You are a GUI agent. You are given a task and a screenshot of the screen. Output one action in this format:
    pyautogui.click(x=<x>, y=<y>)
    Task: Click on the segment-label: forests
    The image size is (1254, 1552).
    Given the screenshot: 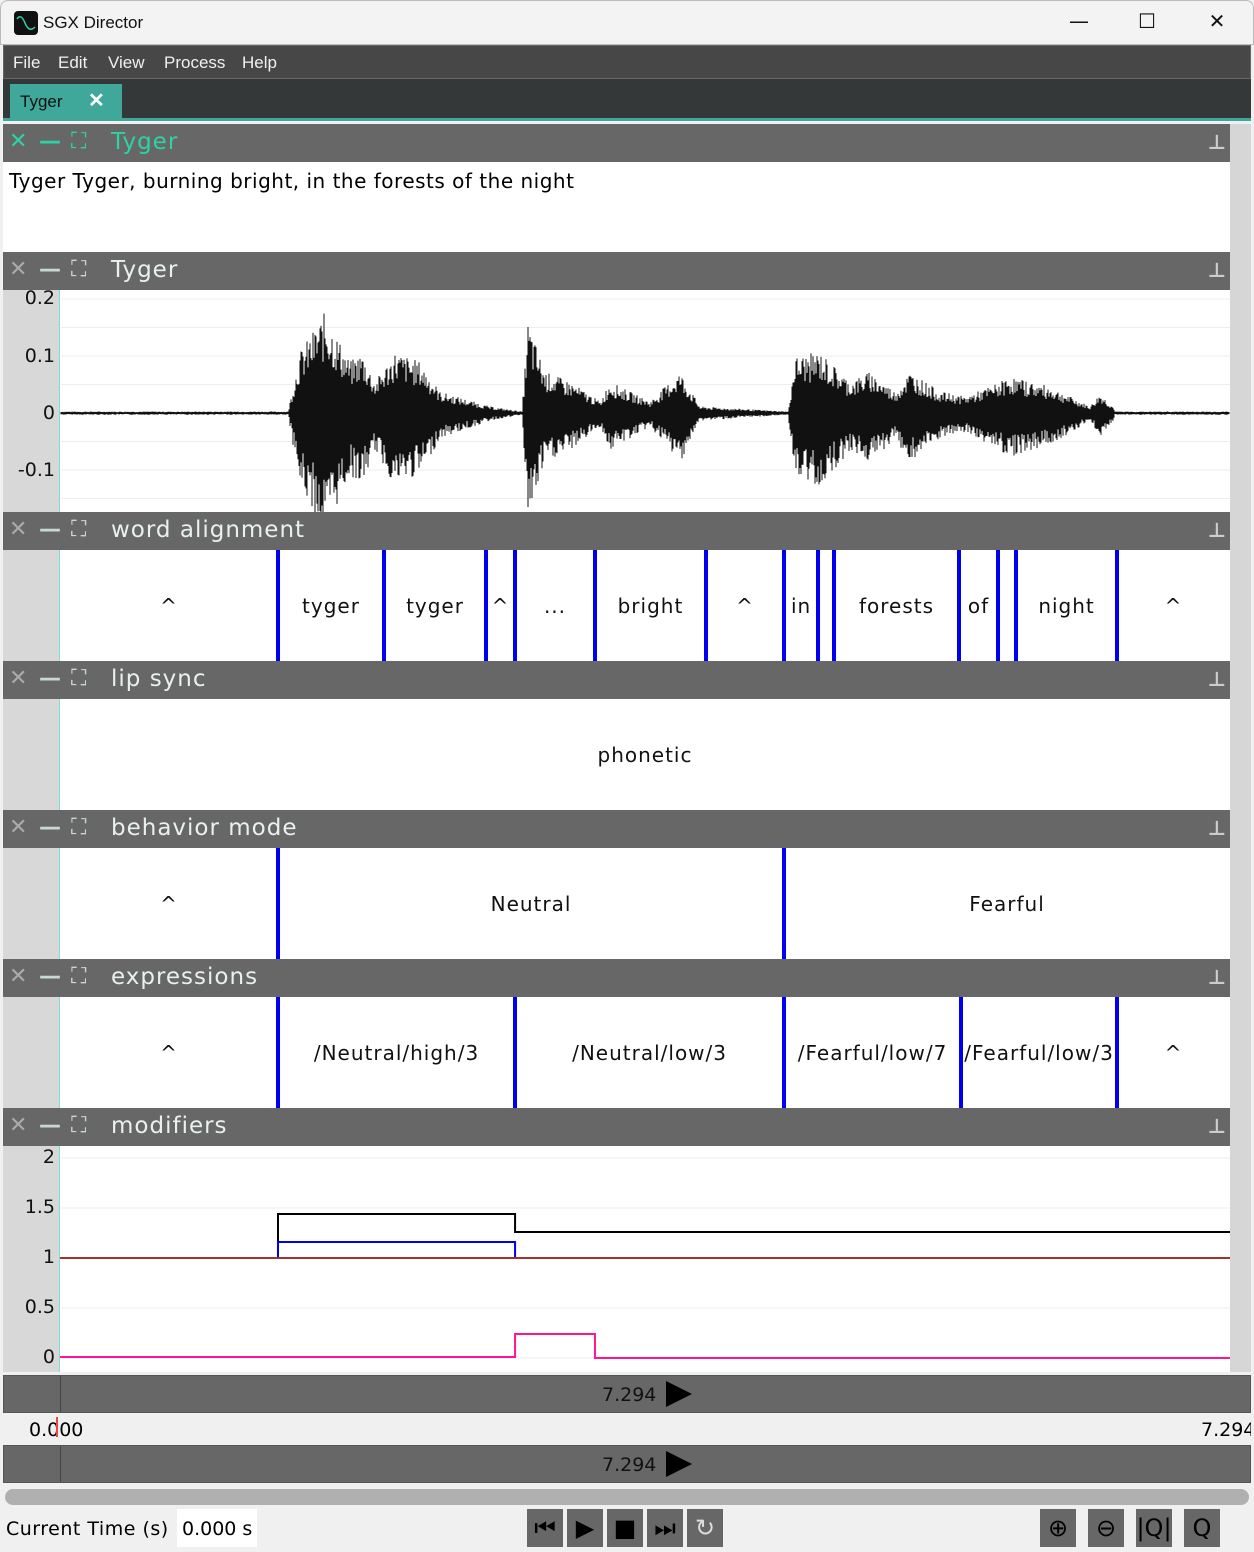 What is the action you would take?
    pyautogui.click(x=896, y=605)
    